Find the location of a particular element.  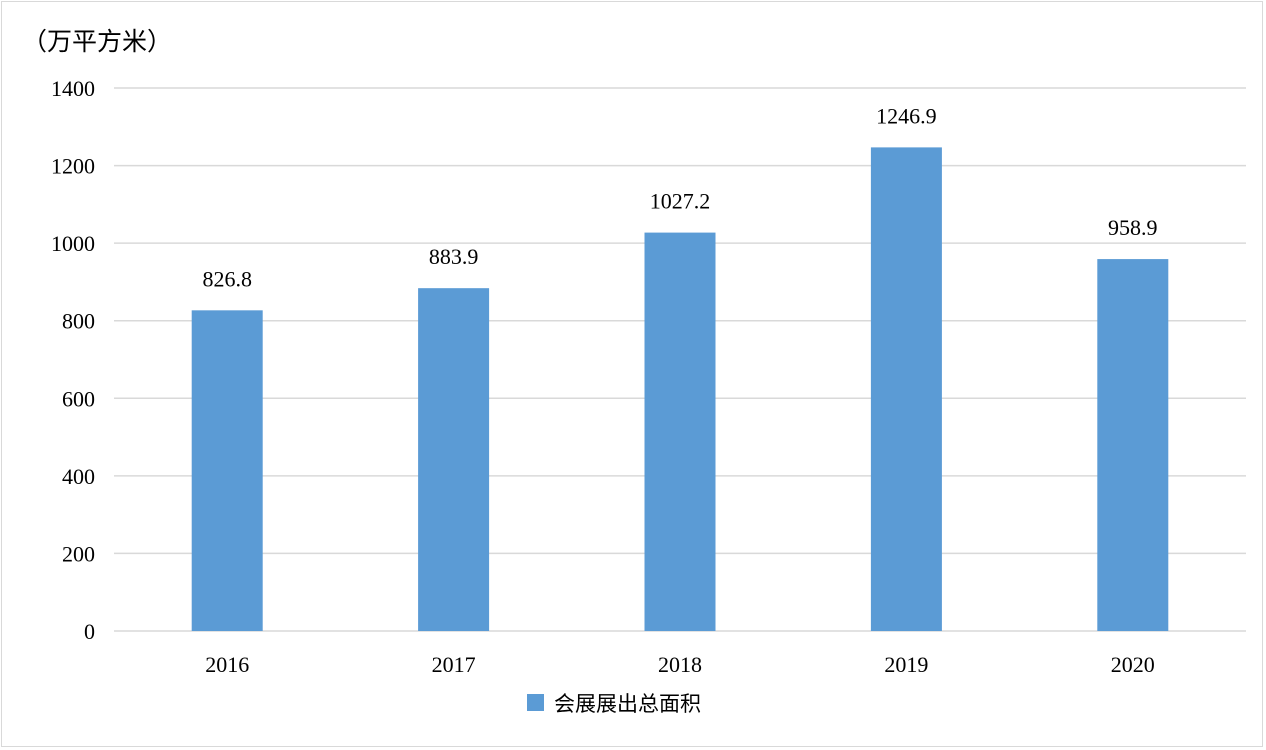

y-tick-label: 1400 is located at coordinates (73, 88).